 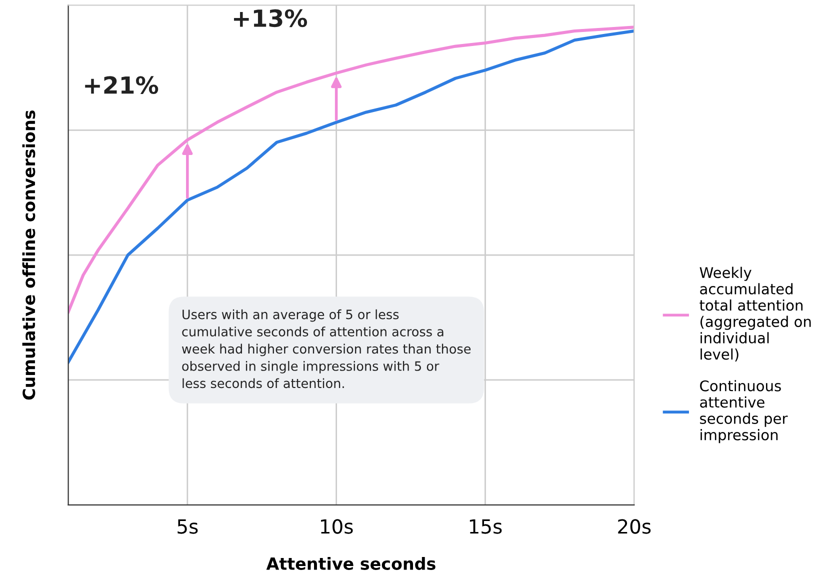 I want to click on x-axis-title: Attentive seconds, so click(x=351, y=563).